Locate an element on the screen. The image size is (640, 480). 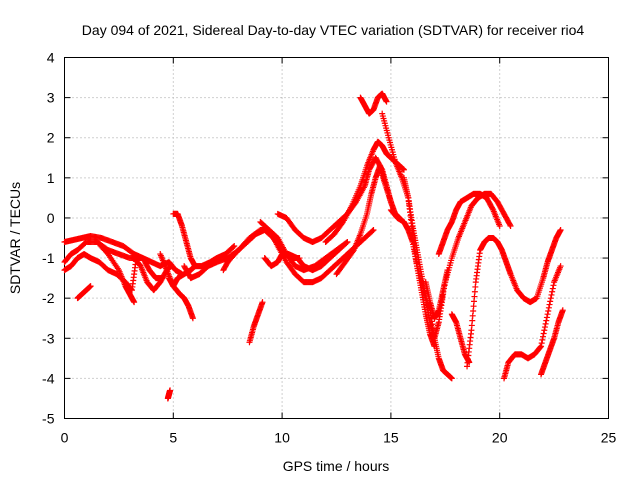
x-axis-tick-labels: 0 5 10 15 20 25 is located at coordinates (339, 438).